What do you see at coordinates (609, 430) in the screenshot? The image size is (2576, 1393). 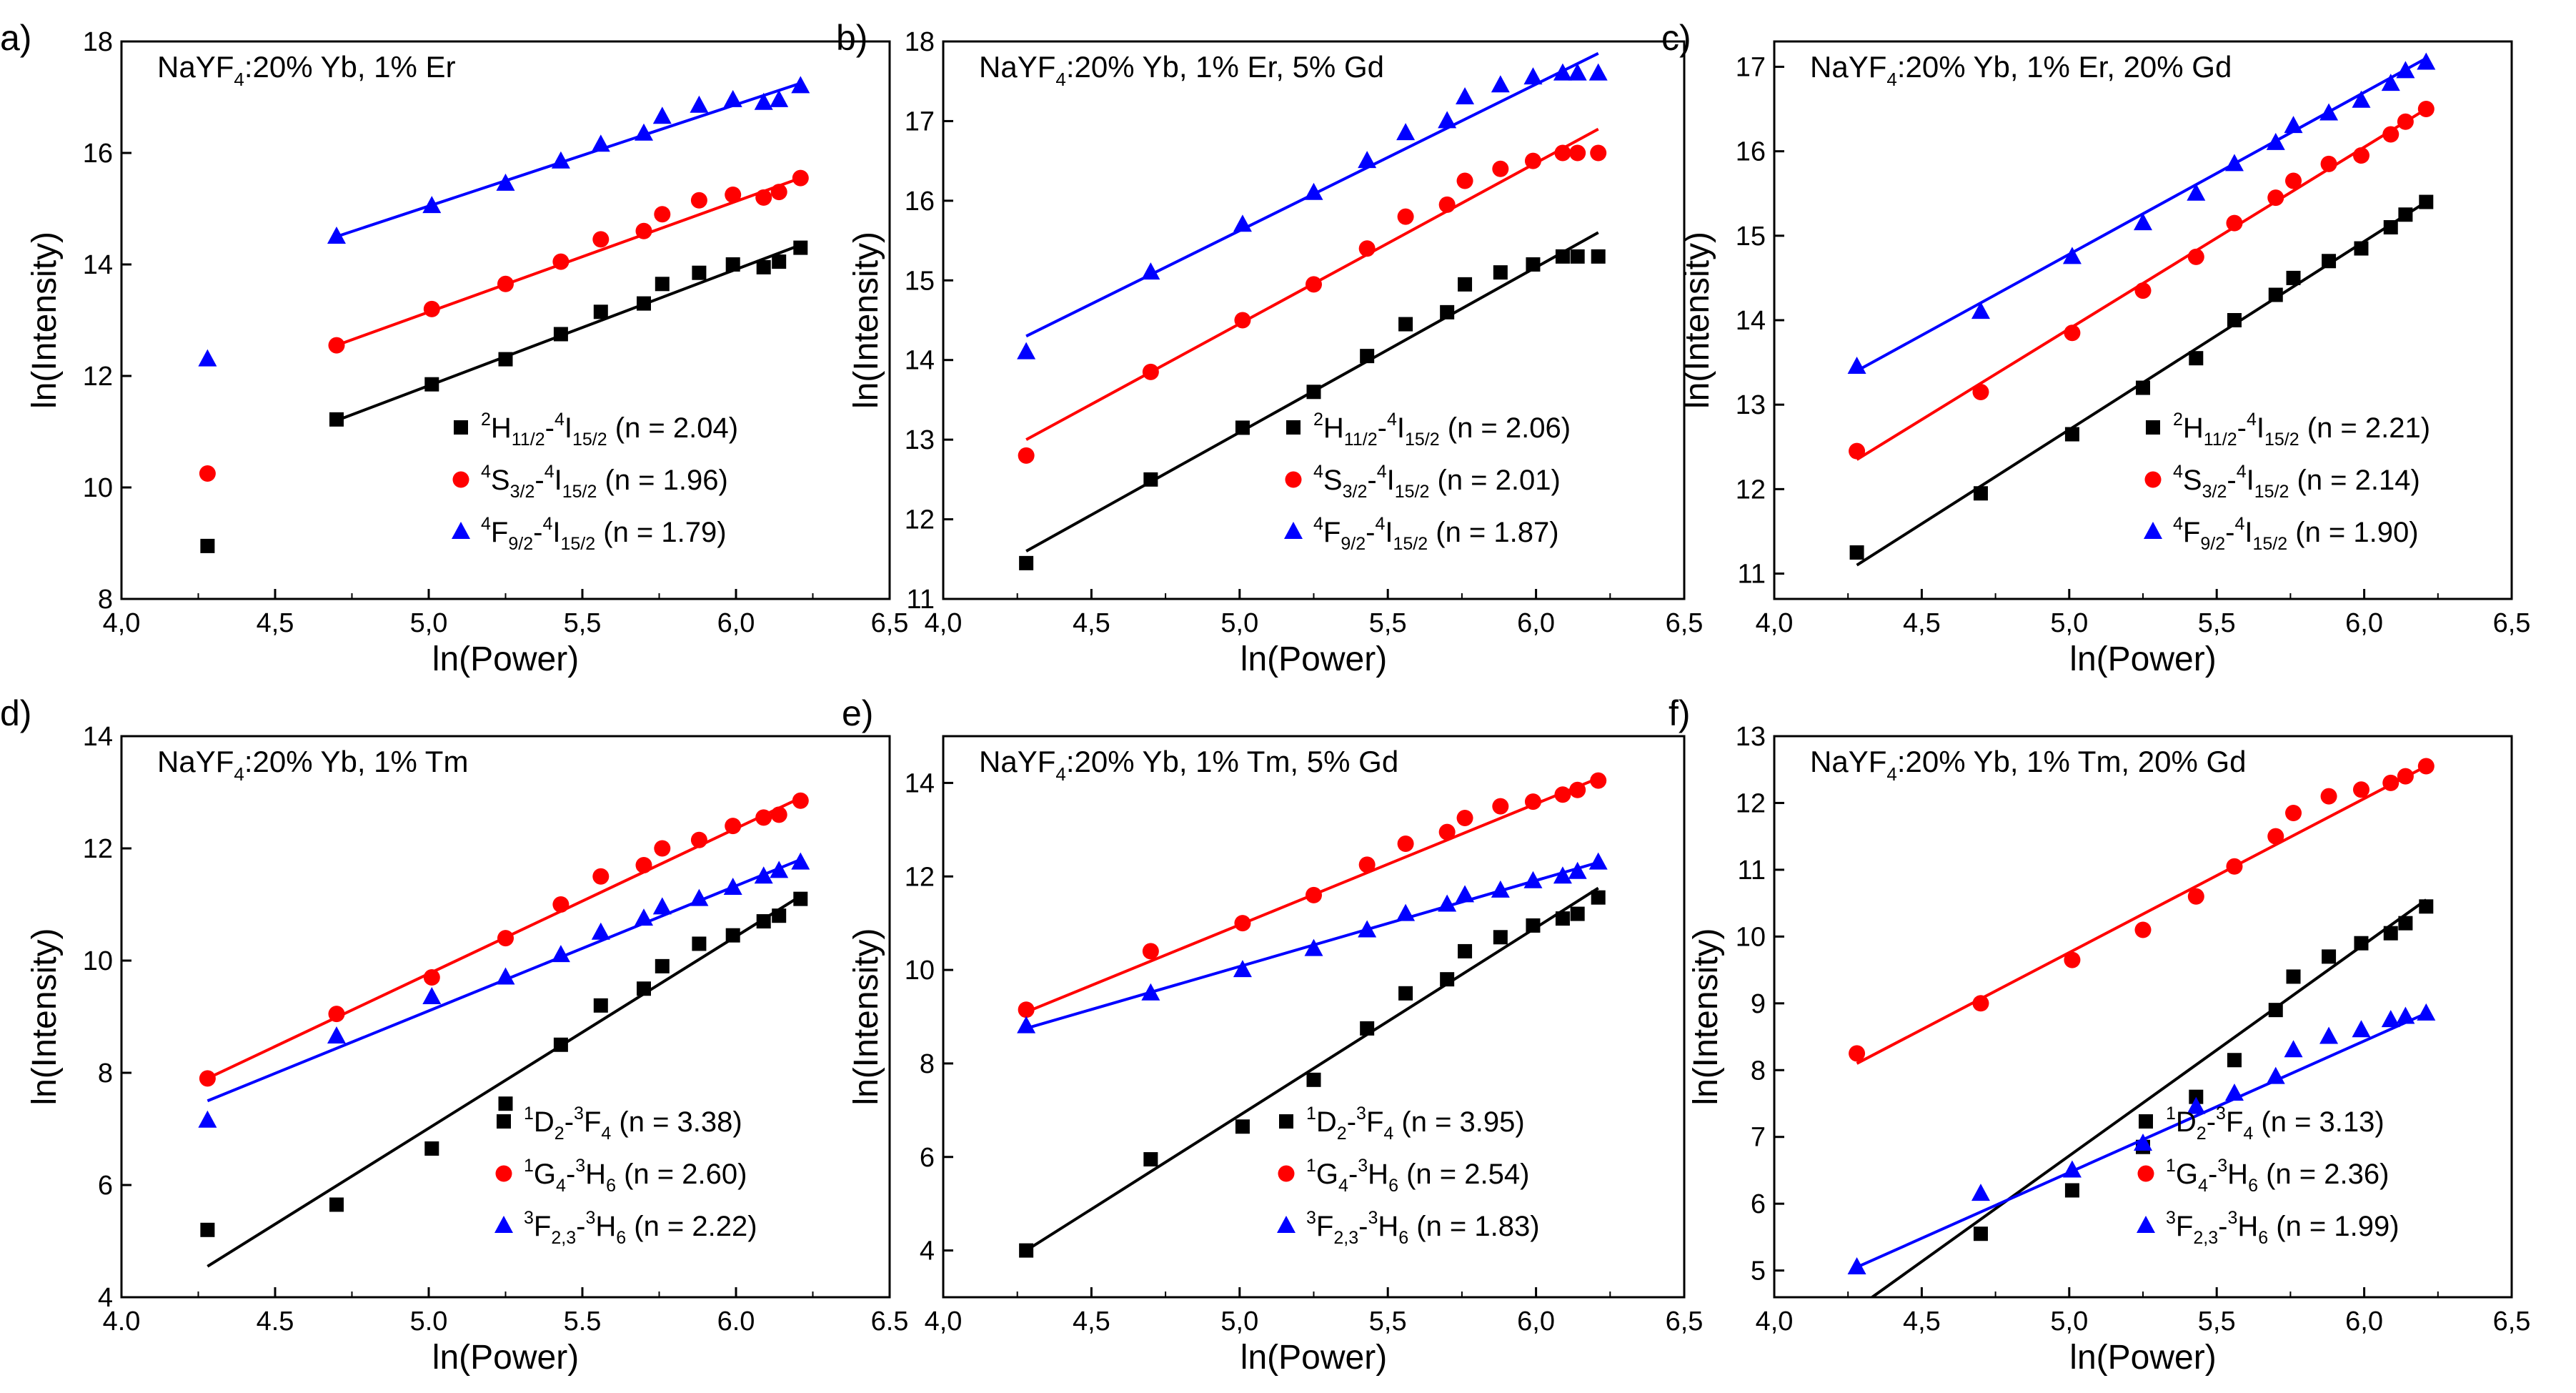 I see `legend-label: 2H11/2-4I15/2 (n = 2.04)` at bounding box center [609, 430].